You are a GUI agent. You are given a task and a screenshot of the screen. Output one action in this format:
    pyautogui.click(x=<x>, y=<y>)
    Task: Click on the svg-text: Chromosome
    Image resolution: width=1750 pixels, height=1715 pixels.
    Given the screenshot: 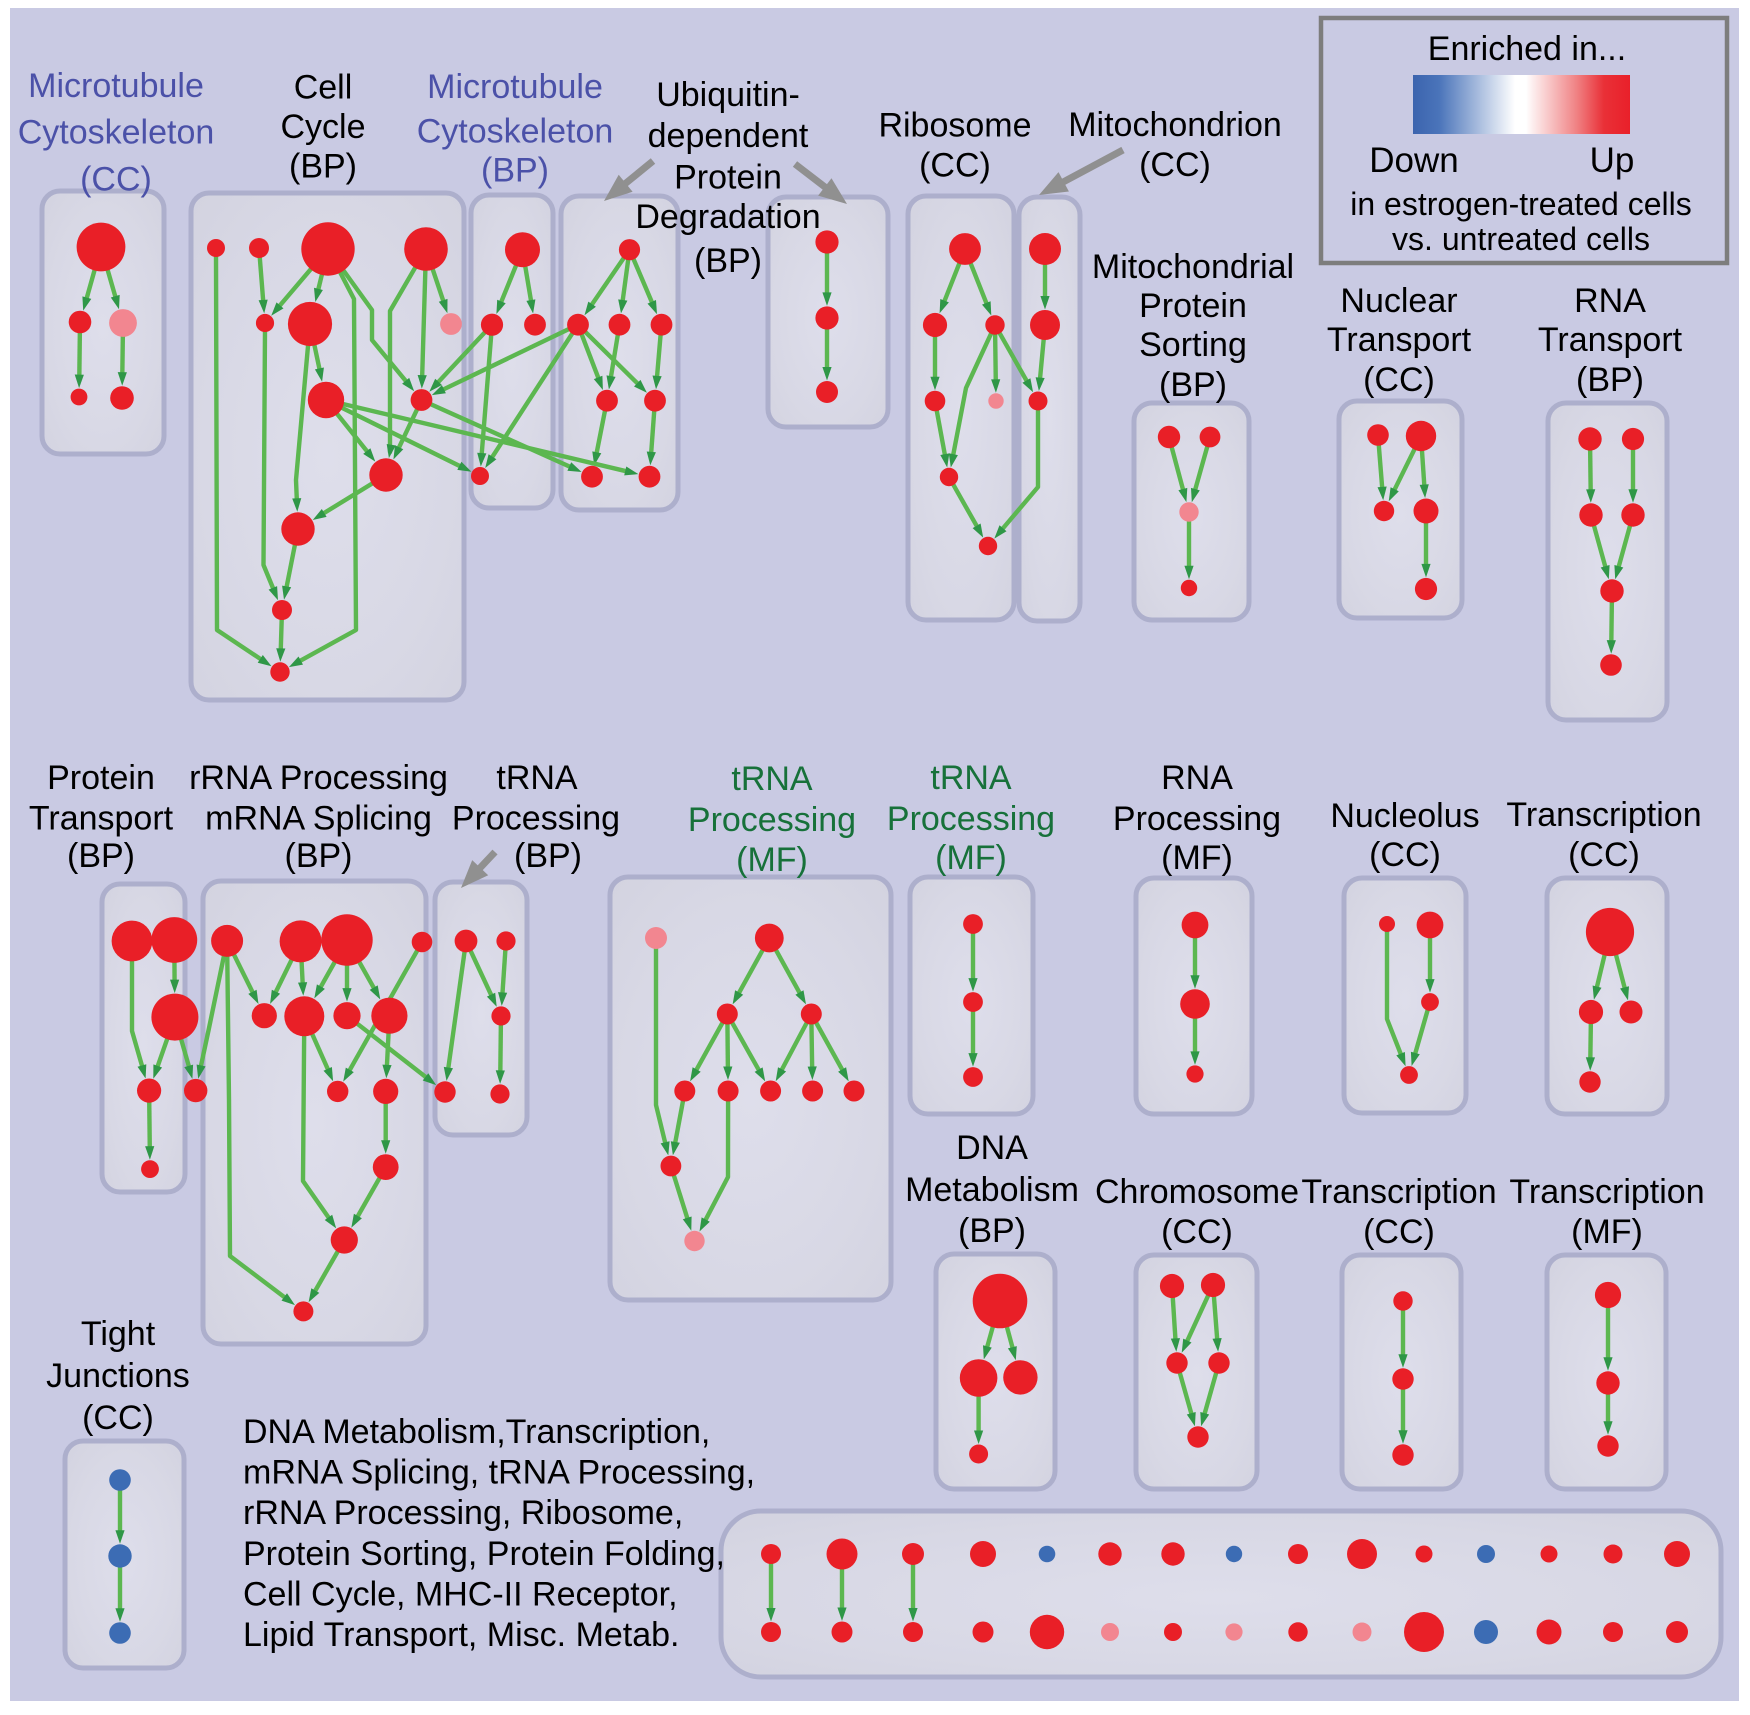 What is the action you would take?
    pyautogui.click(x=1197, y=1192)
    